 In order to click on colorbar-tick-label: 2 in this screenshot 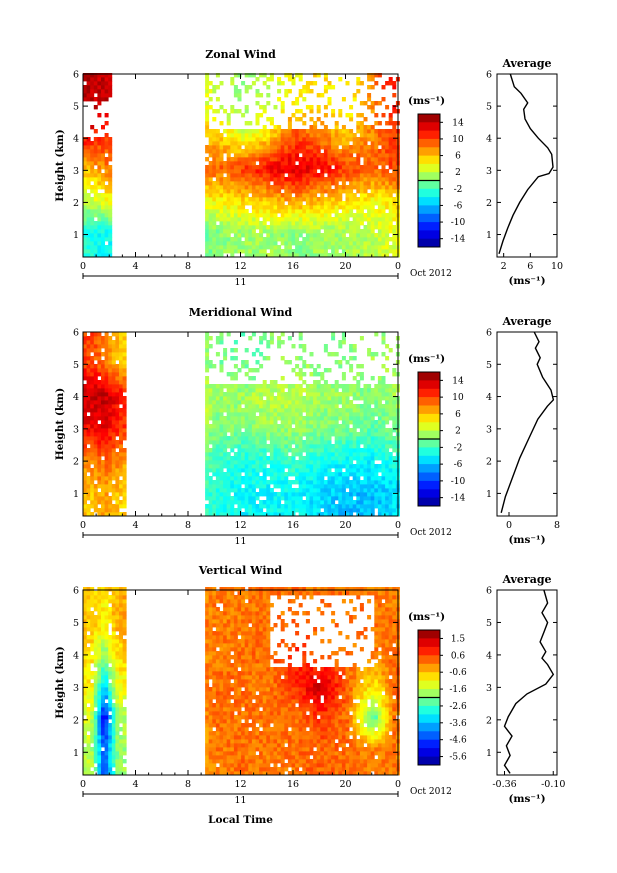, I will do `click(458, 432)`.